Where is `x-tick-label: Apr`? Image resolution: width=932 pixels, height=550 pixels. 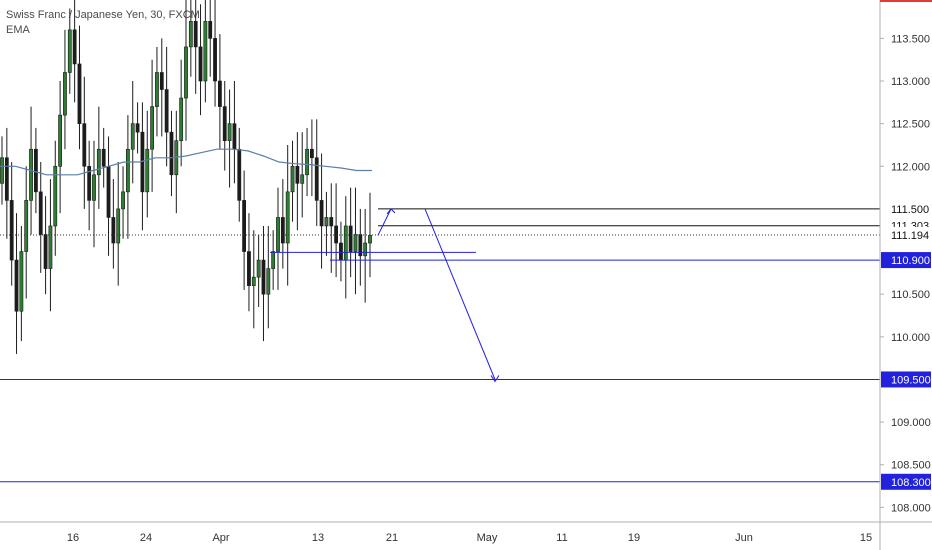
x-tick-label: Apr is located at coordinates (220, 538).